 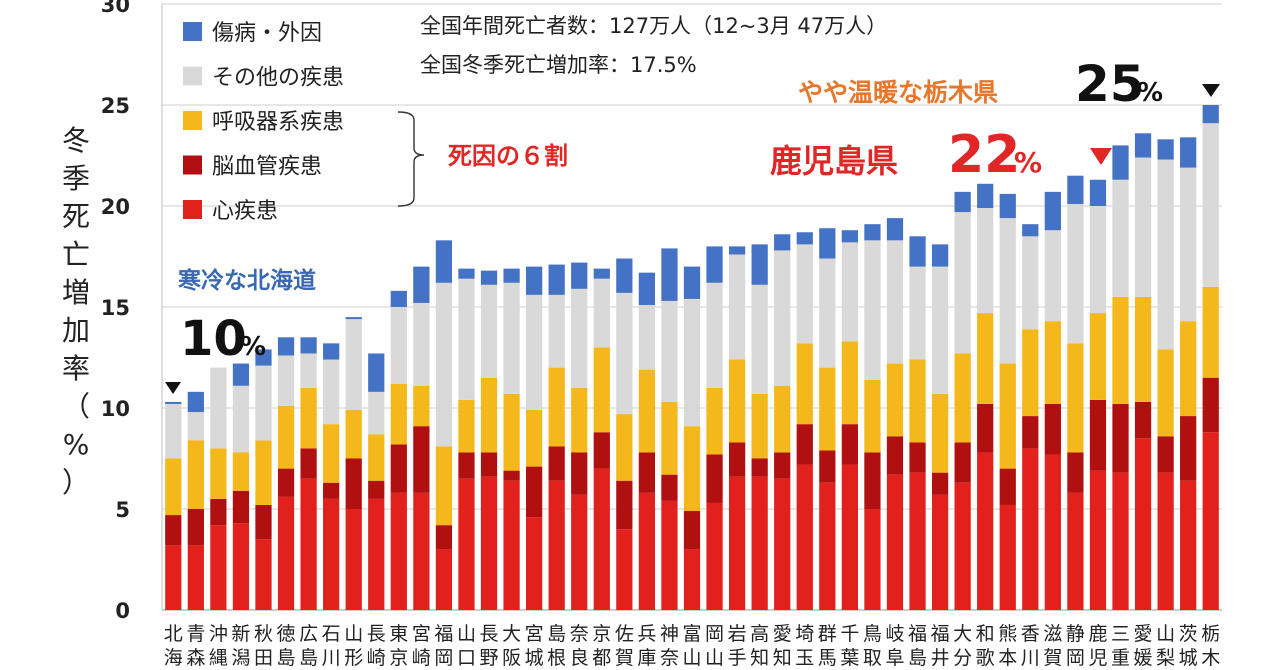 I want to click on y-tick-label: 0, so click(x=122, y=611).